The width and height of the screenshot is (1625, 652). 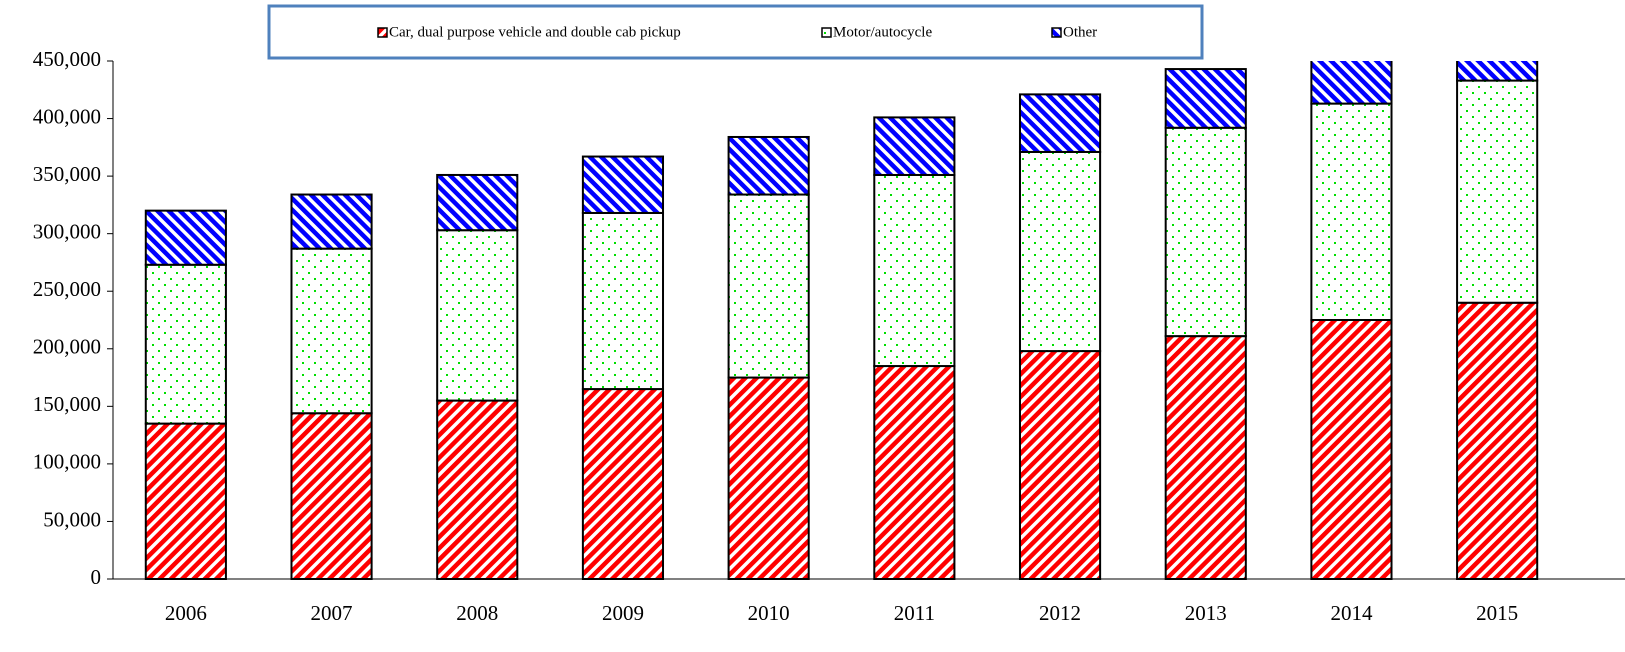 What do you see at coordinates (769, 613) in the screenshot?
I see `x-tick-label: 2010` at bounding box center [769, 613].